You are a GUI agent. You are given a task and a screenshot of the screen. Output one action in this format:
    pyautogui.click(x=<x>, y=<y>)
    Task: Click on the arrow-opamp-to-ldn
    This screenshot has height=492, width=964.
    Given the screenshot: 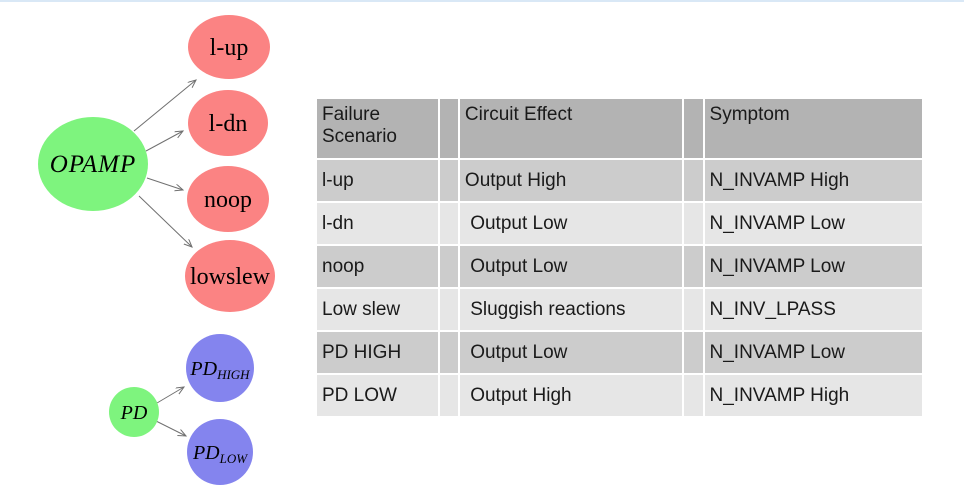 What is the action you would take?
    pyautogui.click(x=164, y=141)
    